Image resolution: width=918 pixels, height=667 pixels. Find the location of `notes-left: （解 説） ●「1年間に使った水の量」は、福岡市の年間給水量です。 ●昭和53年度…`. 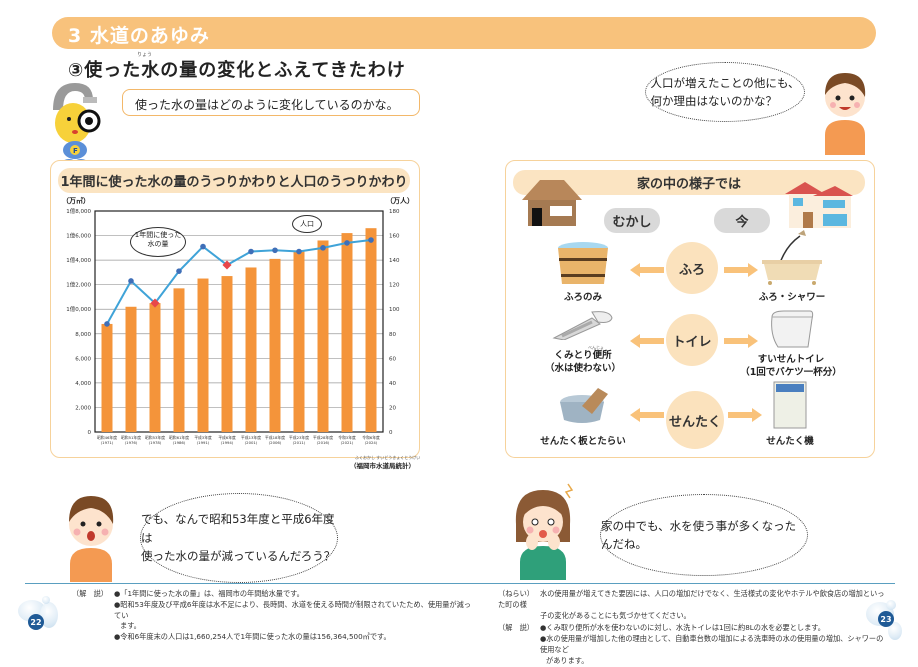

notes-left: （解 説） ●「1年間に使った水の量」は、福岡市の年間給水量です。 ●昭和53年度… is located at coordinates (271, 615).